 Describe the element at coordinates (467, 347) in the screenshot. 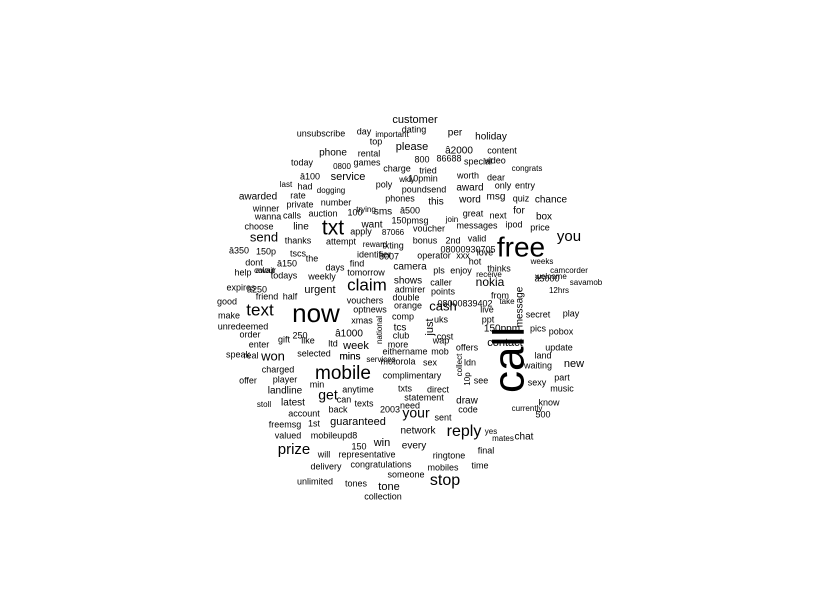

I see `word-111: offers` at that location.